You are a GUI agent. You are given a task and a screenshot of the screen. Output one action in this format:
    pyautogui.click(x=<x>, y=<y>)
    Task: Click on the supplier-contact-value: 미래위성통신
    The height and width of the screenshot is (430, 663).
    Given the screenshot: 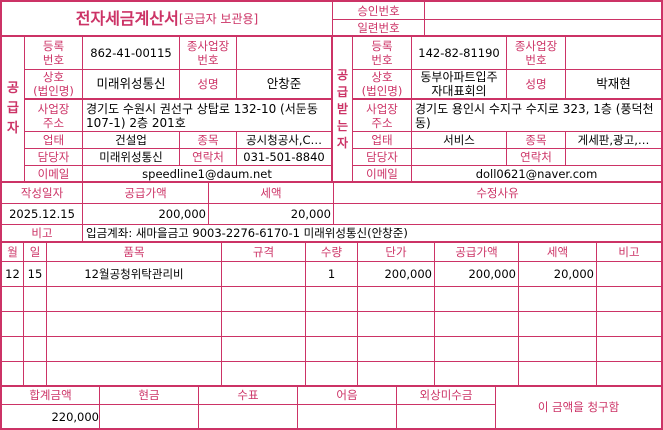 What is the action you would take?
    pyautogui.click(x=131, y=157)
    